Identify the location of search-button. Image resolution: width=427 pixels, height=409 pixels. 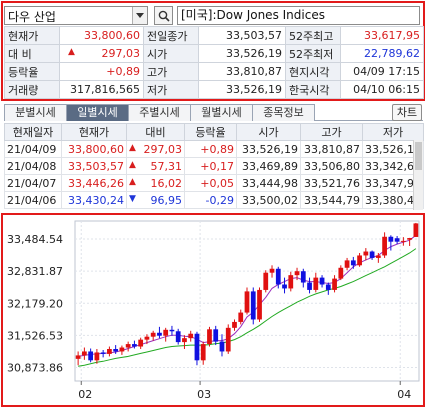
(163, 15).